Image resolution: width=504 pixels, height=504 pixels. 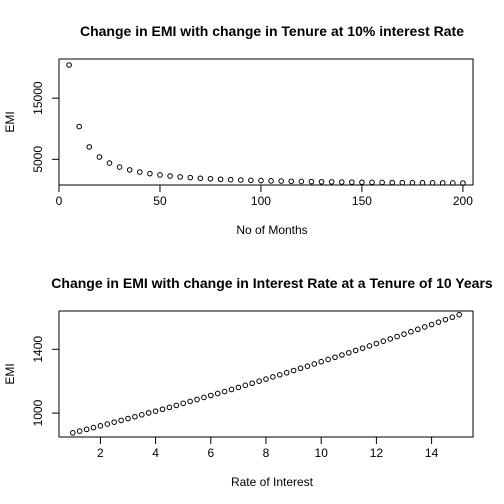 What do you see at coordinates (261, 201) in the screenshot?
I see `chart-1-x-tick-label: 100` at bounding box center [261, 201].